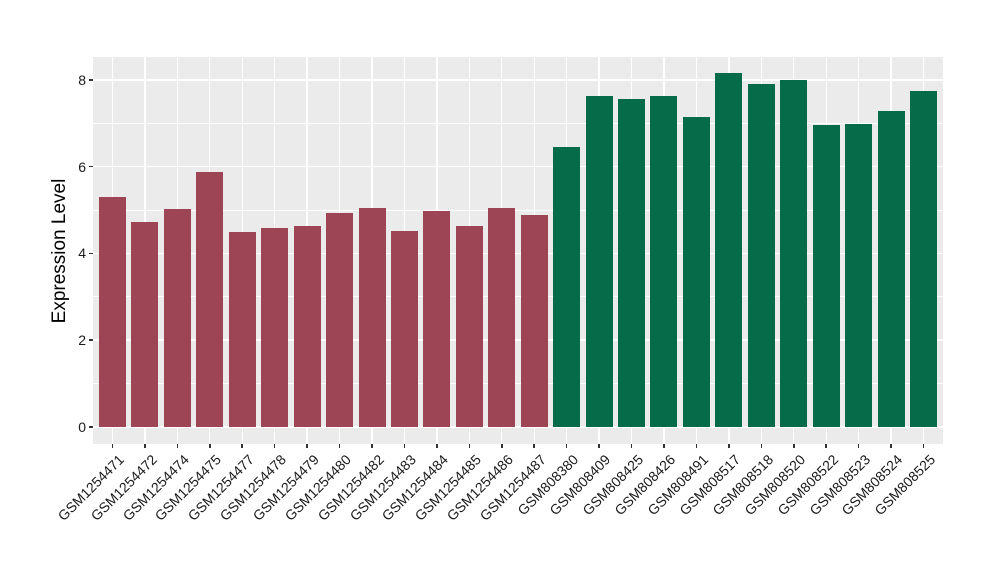 This screenshot has width=1000, height=580. I want to click on y-tick-label: 8, so click(82, 79).